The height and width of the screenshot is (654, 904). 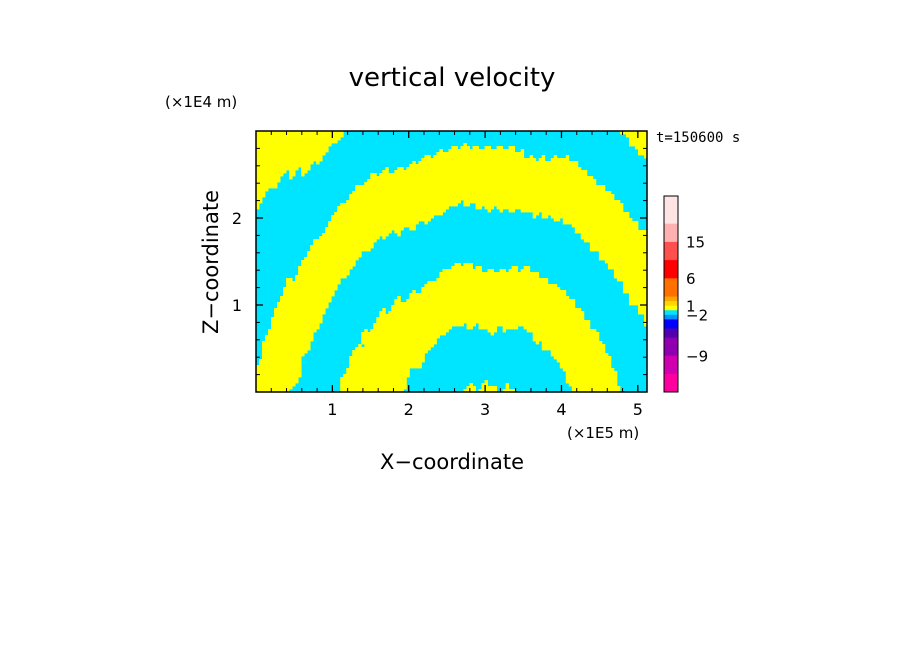 What do you see at coordinates (691, 279) in the screenshot?
I see `colorbar-label: 6` at bounding box center [691, 279].